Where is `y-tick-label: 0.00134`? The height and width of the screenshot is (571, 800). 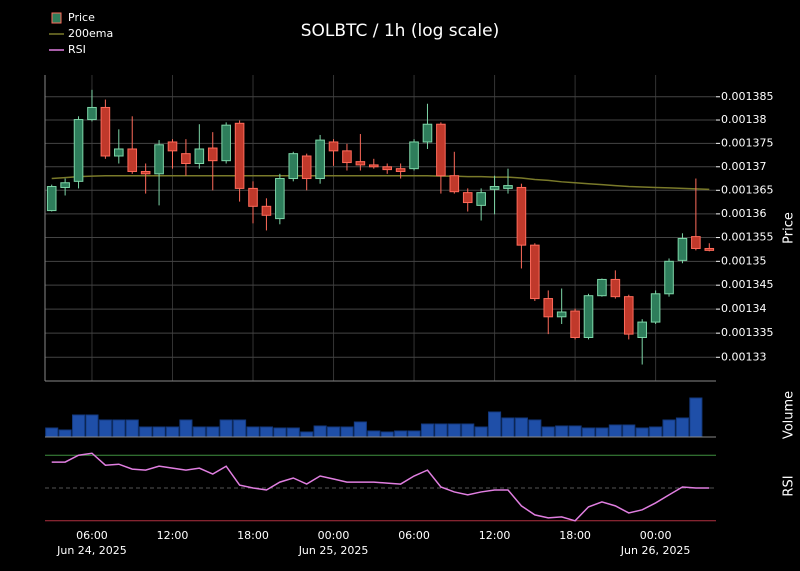
y-tick-label: 0.00134 is located at coordinates (744, 308).